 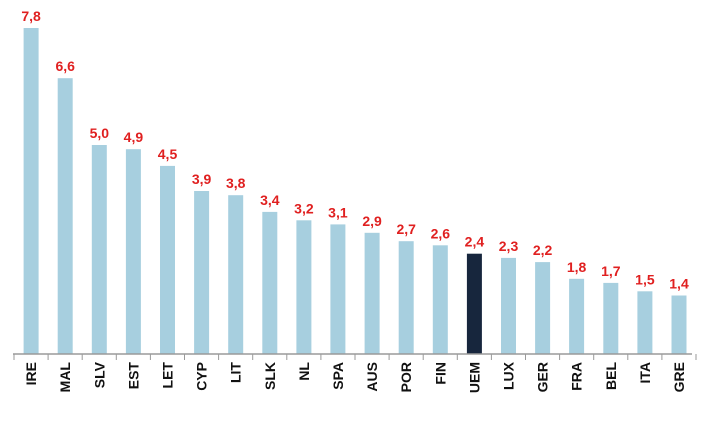 What do you see at coordinates (133, 376) in the screenshot?
I see `category-label-est: EST` at bounding box center [133, 376].